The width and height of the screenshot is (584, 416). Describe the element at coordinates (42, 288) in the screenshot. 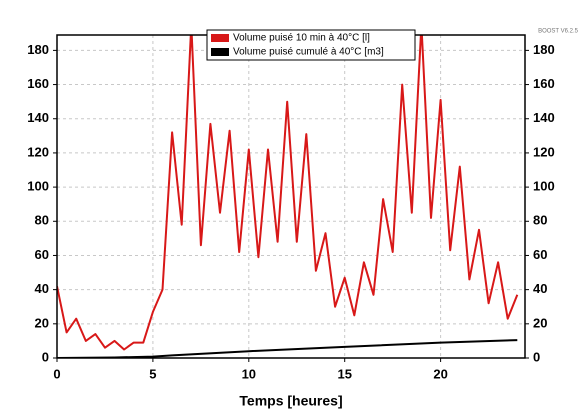

I see `y-tick-label: 40` at that location.